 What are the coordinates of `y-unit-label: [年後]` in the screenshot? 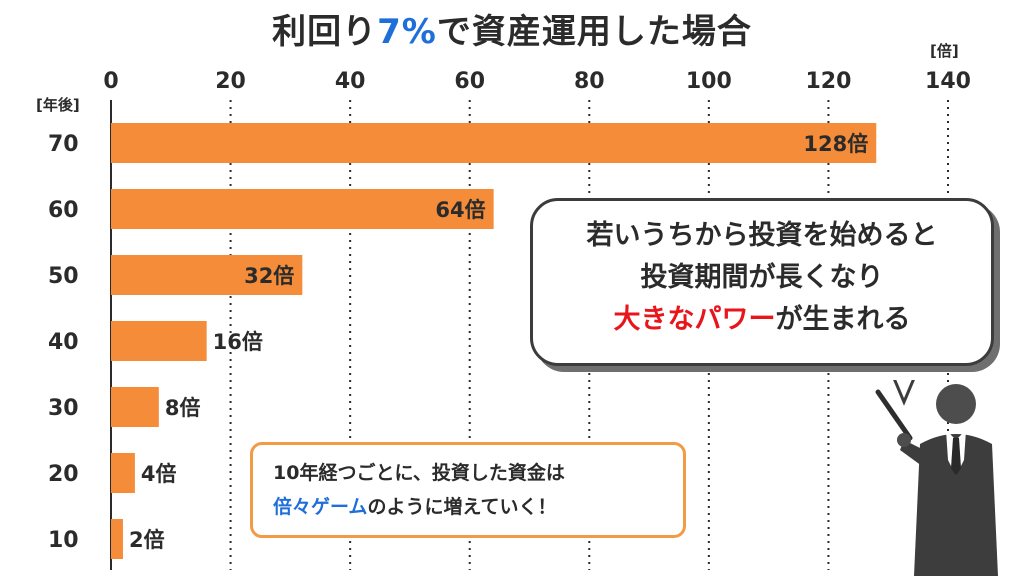 It's located at (58, 105).